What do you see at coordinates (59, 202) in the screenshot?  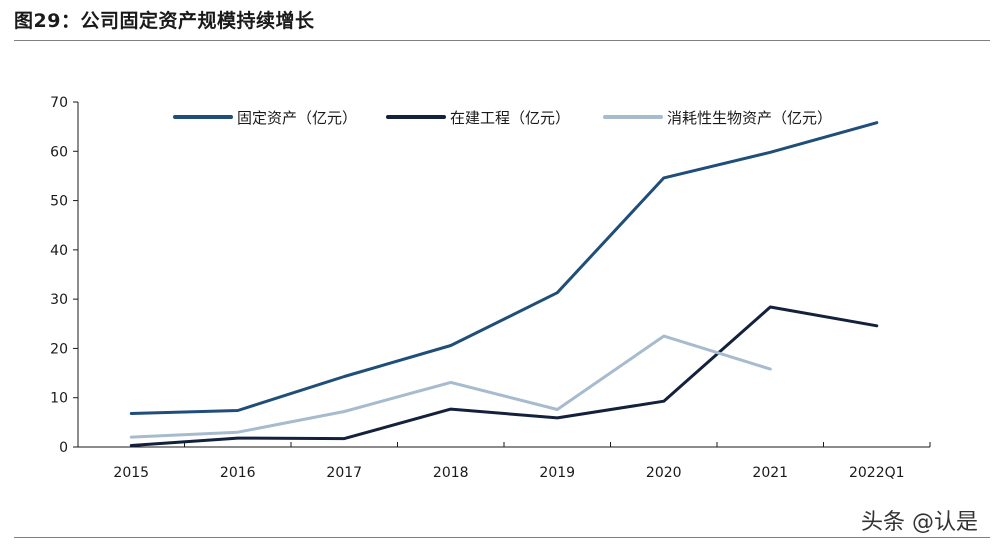 I see `y-tick-label: 50` at bounding box center [59, 202].